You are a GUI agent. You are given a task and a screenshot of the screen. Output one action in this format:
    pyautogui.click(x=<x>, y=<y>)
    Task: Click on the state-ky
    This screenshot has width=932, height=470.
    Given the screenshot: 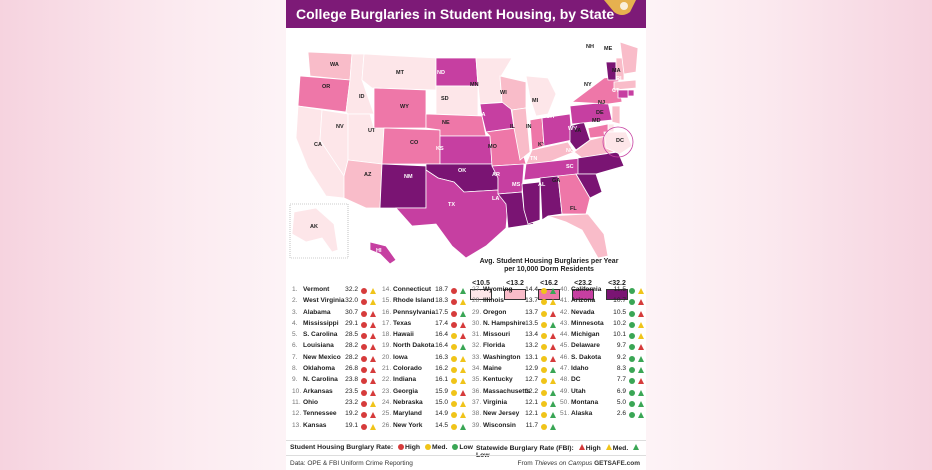 What is the action you would take?
    pyautogui.click(x=550, y=153)
    